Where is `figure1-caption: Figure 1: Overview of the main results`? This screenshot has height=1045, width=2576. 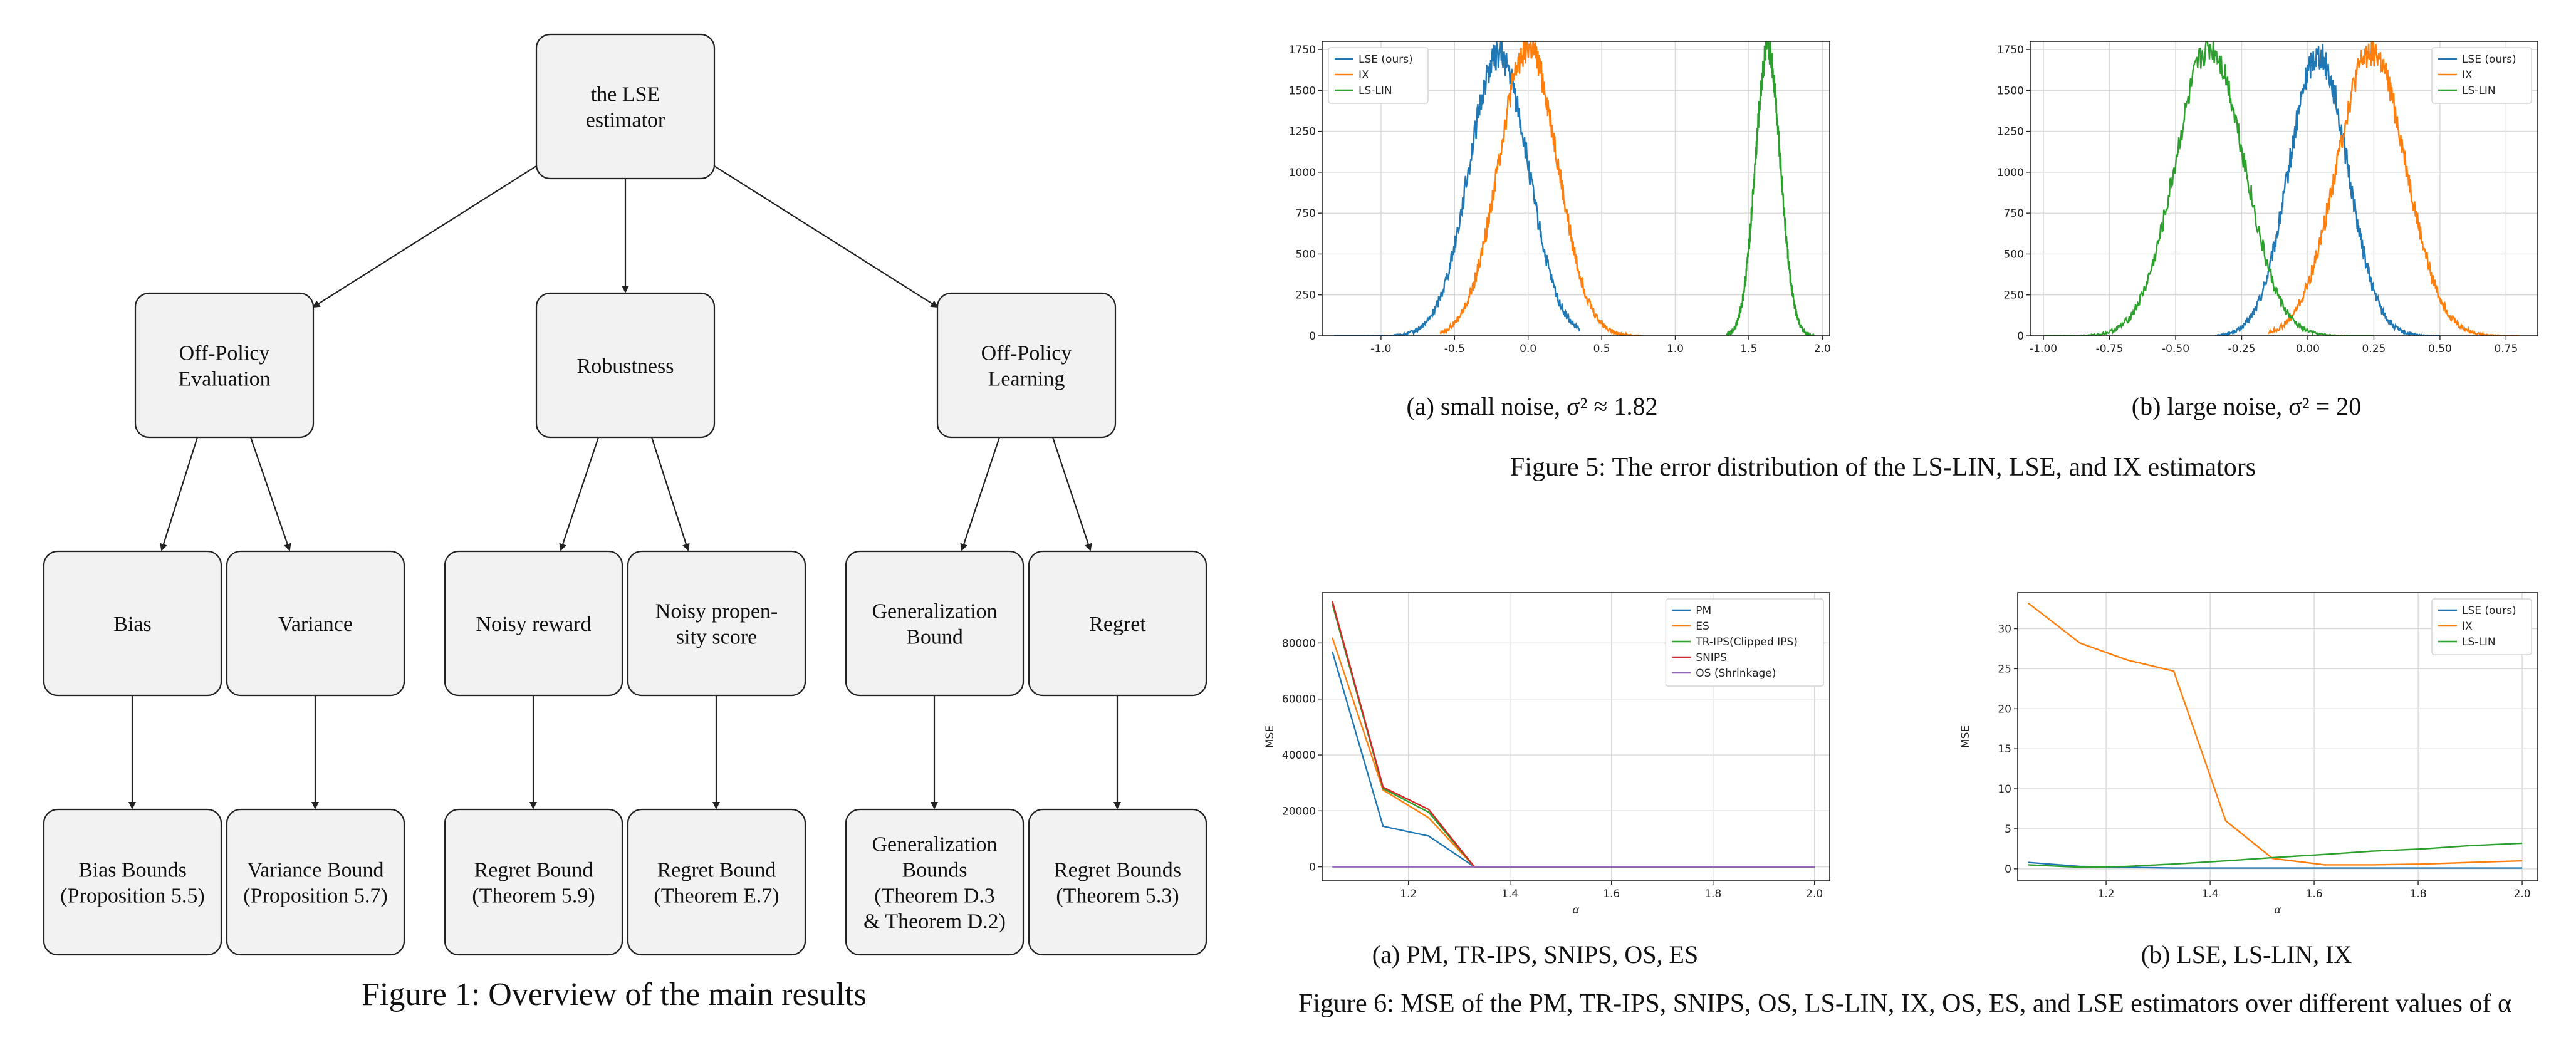 figure1-caption: Figure 1: Overview of the main results is located at coordinates (614, 994).